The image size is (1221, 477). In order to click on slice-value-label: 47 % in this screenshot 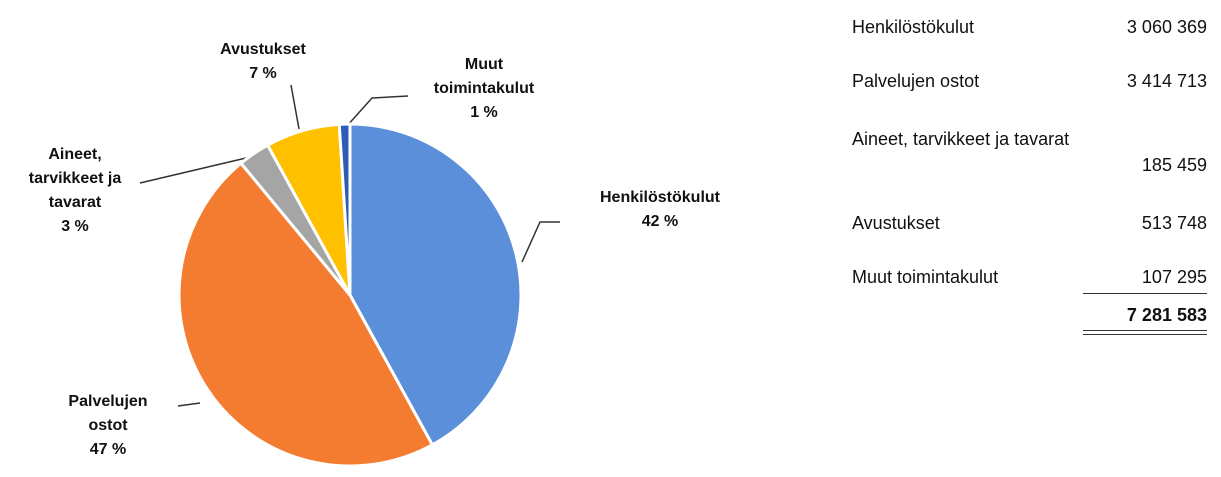, I will do `click(108, 449)`.